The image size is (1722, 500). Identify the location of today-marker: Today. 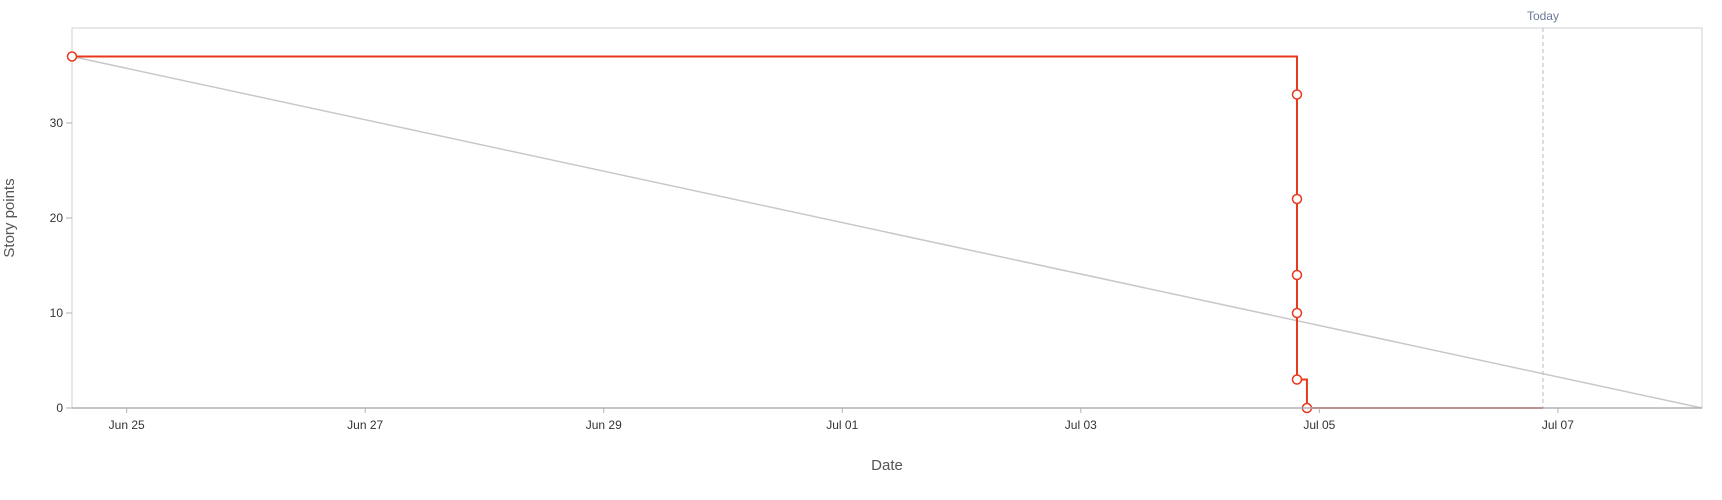
(1543, 208).